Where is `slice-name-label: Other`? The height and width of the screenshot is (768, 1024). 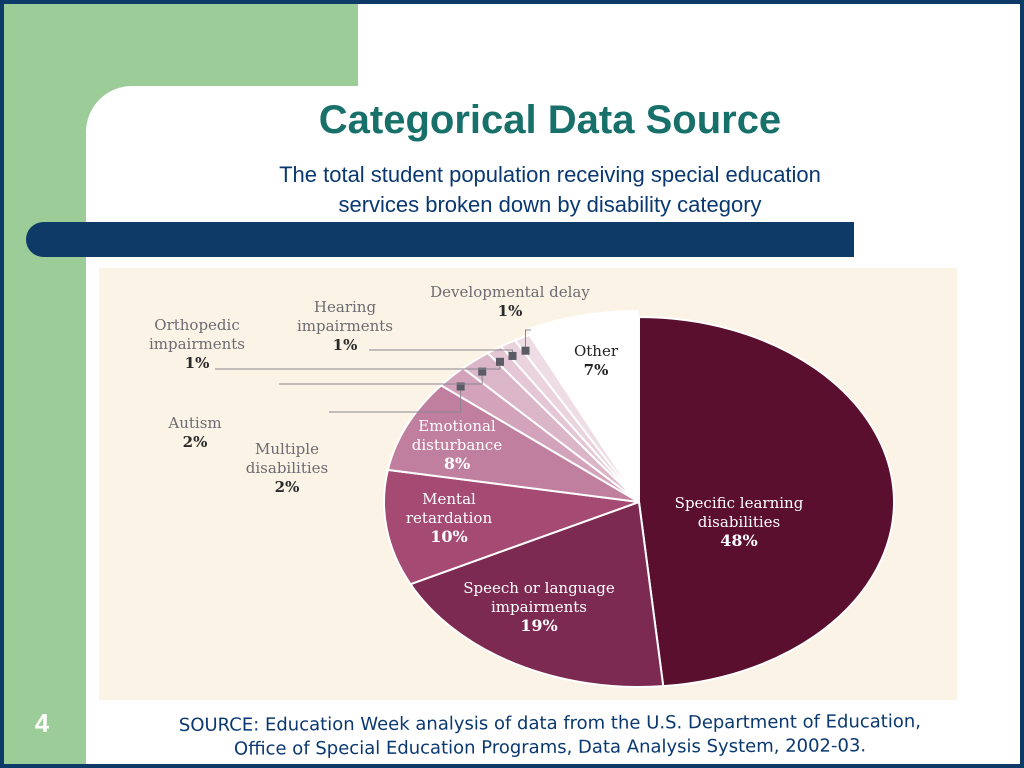
slice-name-label: Other is located at coordinates (596, 351).